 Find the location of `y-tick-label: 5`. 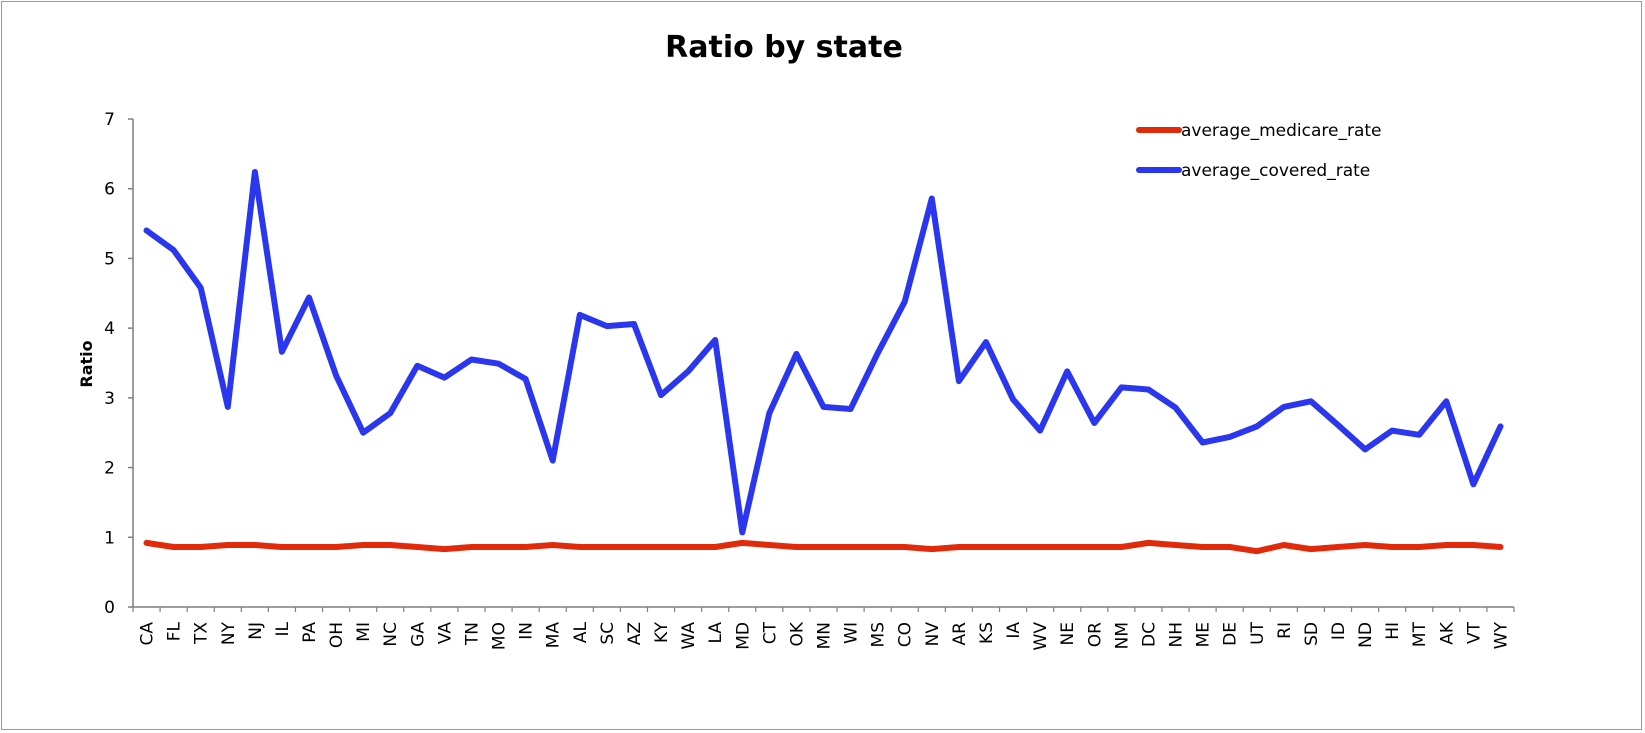

y-tick-label: 5 is located at coordinates (109, 259).